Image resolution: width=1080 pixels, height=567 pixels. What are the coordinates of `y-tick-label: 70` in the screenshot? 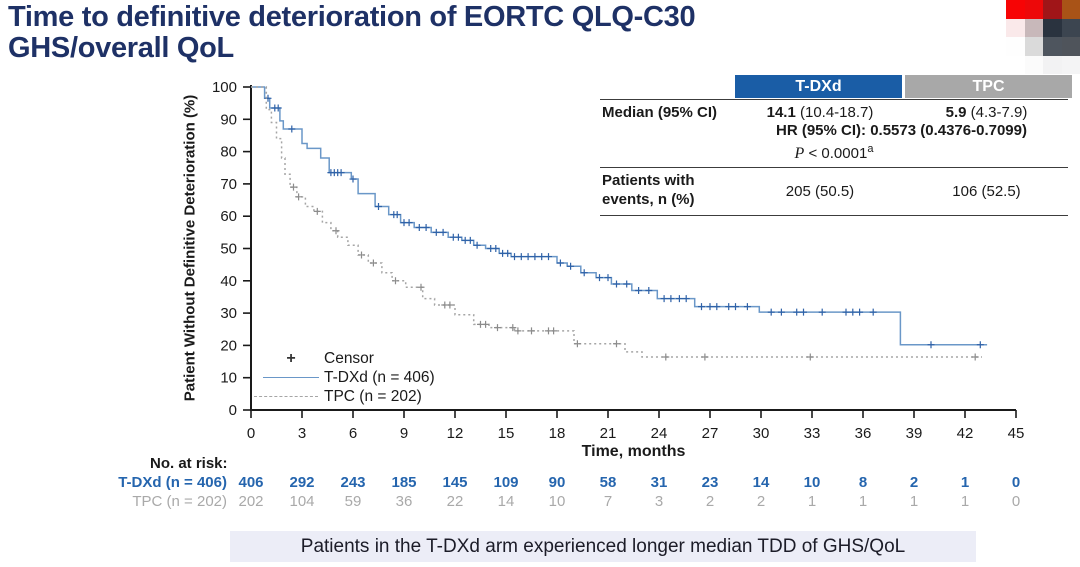 It's located at (228, 184).